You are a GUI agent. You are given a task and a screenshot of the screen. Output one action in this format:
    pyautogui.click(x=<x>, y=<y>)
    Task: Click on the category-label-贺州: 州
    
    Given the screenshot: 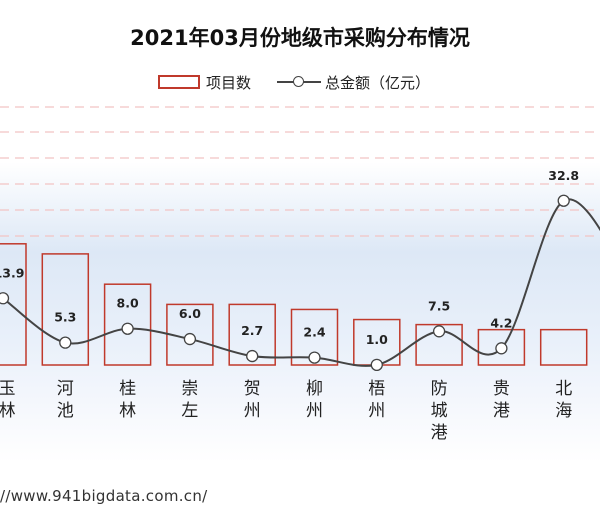 What is the action you would take?
    pyautogui.click(x=252, y=411)
    